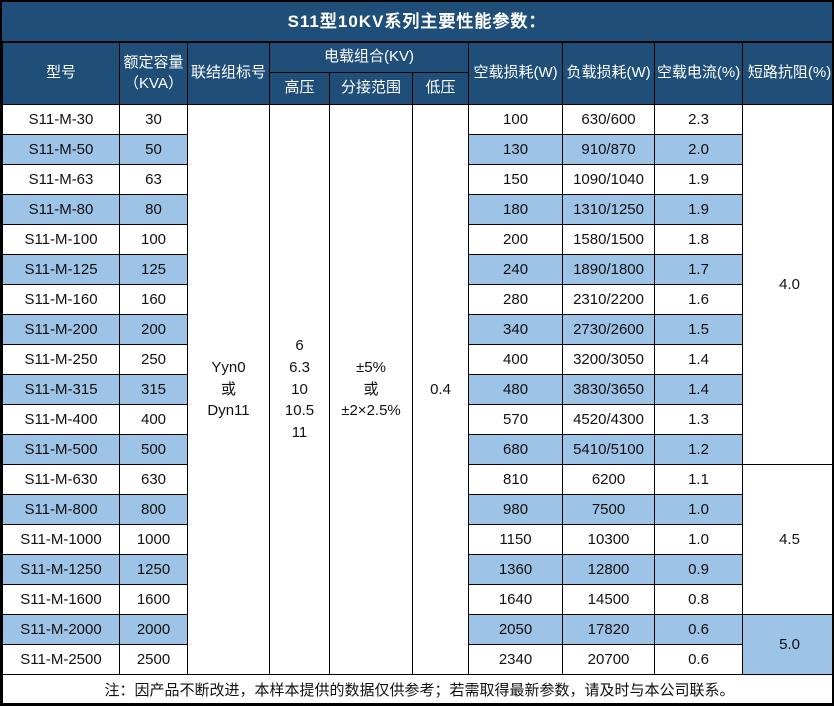  What do you see at coordinates (417, 359) in the screenshot?
I see `table-row: S11-M-250 250 400 3200/3050 1.4` at bounding box center [417, 359].